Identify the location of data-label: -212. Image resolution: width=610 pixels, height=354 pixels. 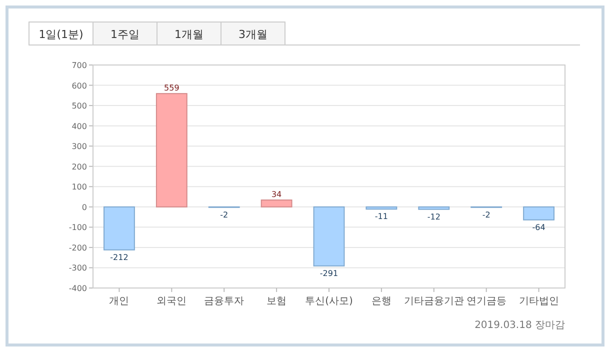
(119, 257).